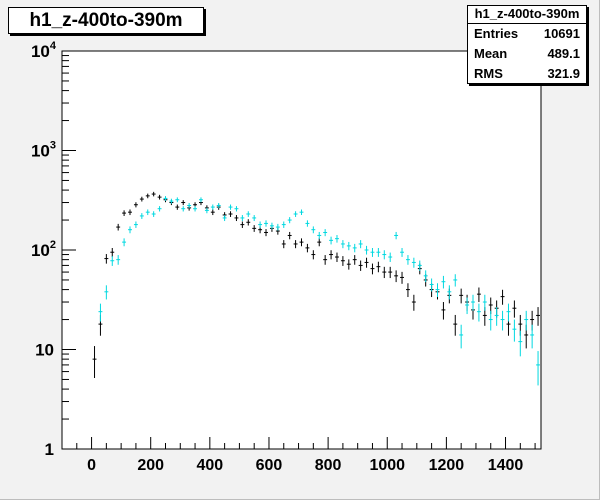 This screenshot has height=500, width=600. I want to click on x-tick-label: 400, so click(209, 465).